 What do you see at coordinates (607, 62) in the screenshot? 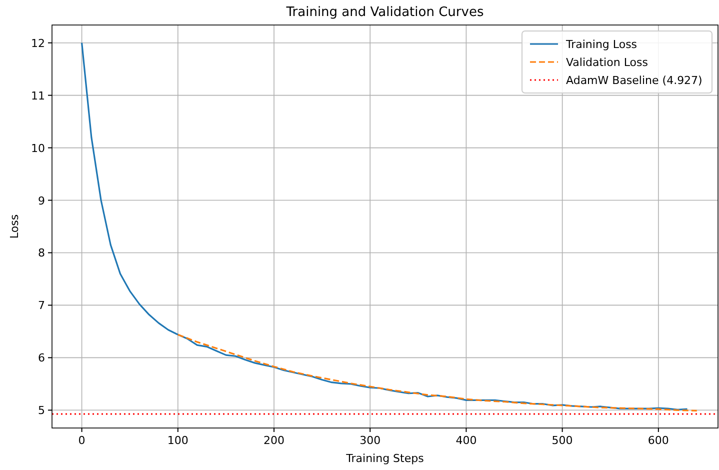
I see `legend-label: Validation Loss` at bounding box center [607, 62].